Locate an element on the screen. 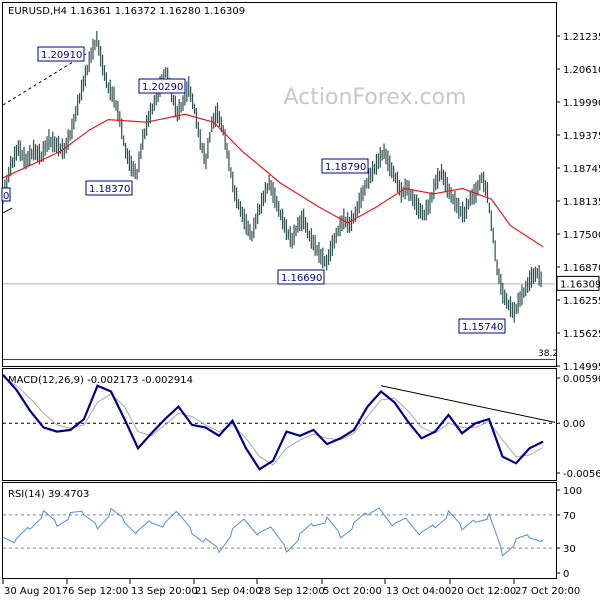 The width and height of the screenshot is (600, 600). rsi-y-tick-label: 70 is located at coordinates (569, 516).